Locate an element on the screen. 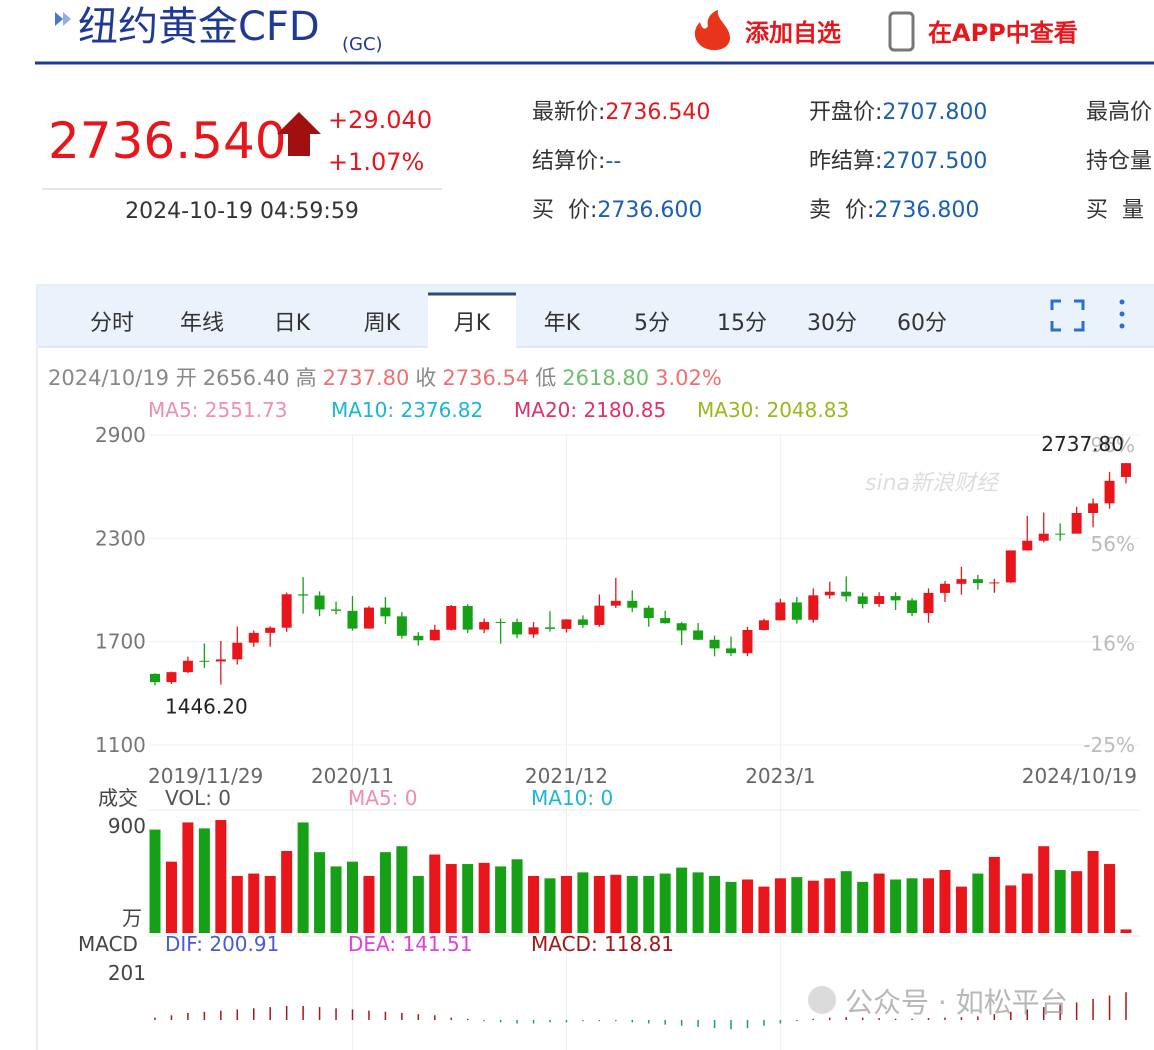  legend-item: VOL: 0 is located at coordinates (198, 798).